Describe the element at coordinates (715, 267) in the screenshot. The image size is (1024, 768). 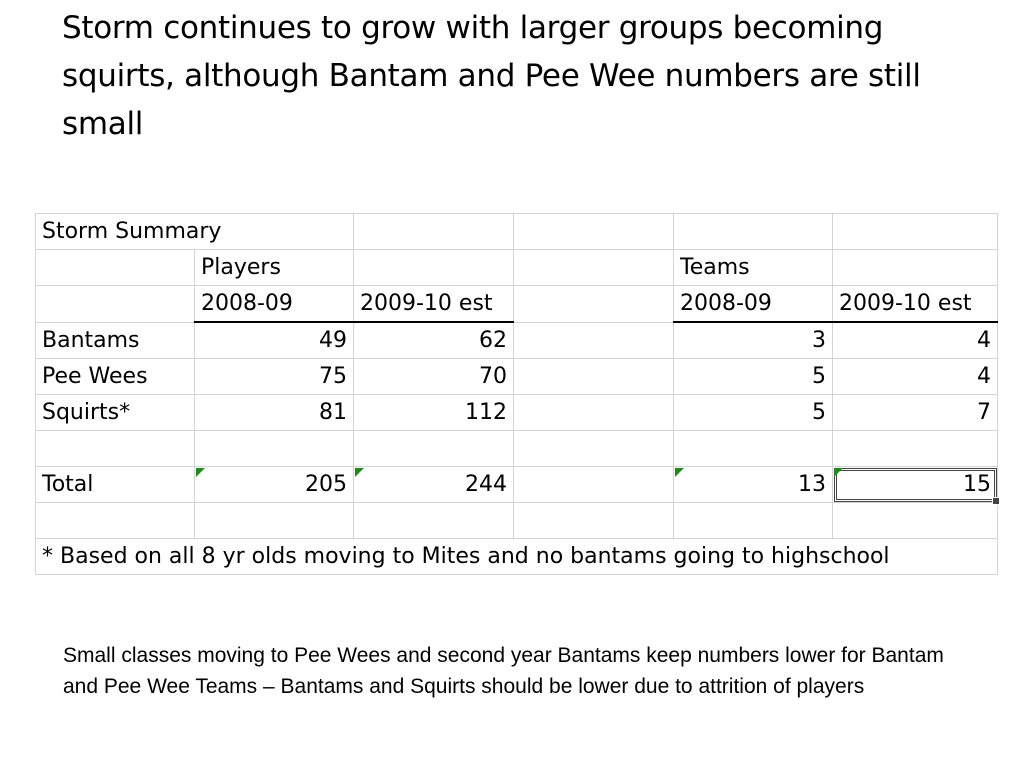
I see `teams-header: Teams` at that location.